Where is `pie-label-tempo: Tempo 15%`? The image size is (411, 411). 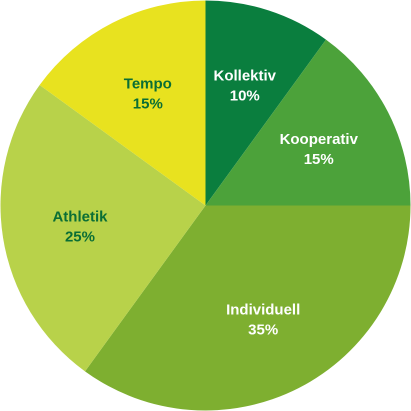 pie-label-tempo: Tempo 15% is located at coordinates (148, 93).